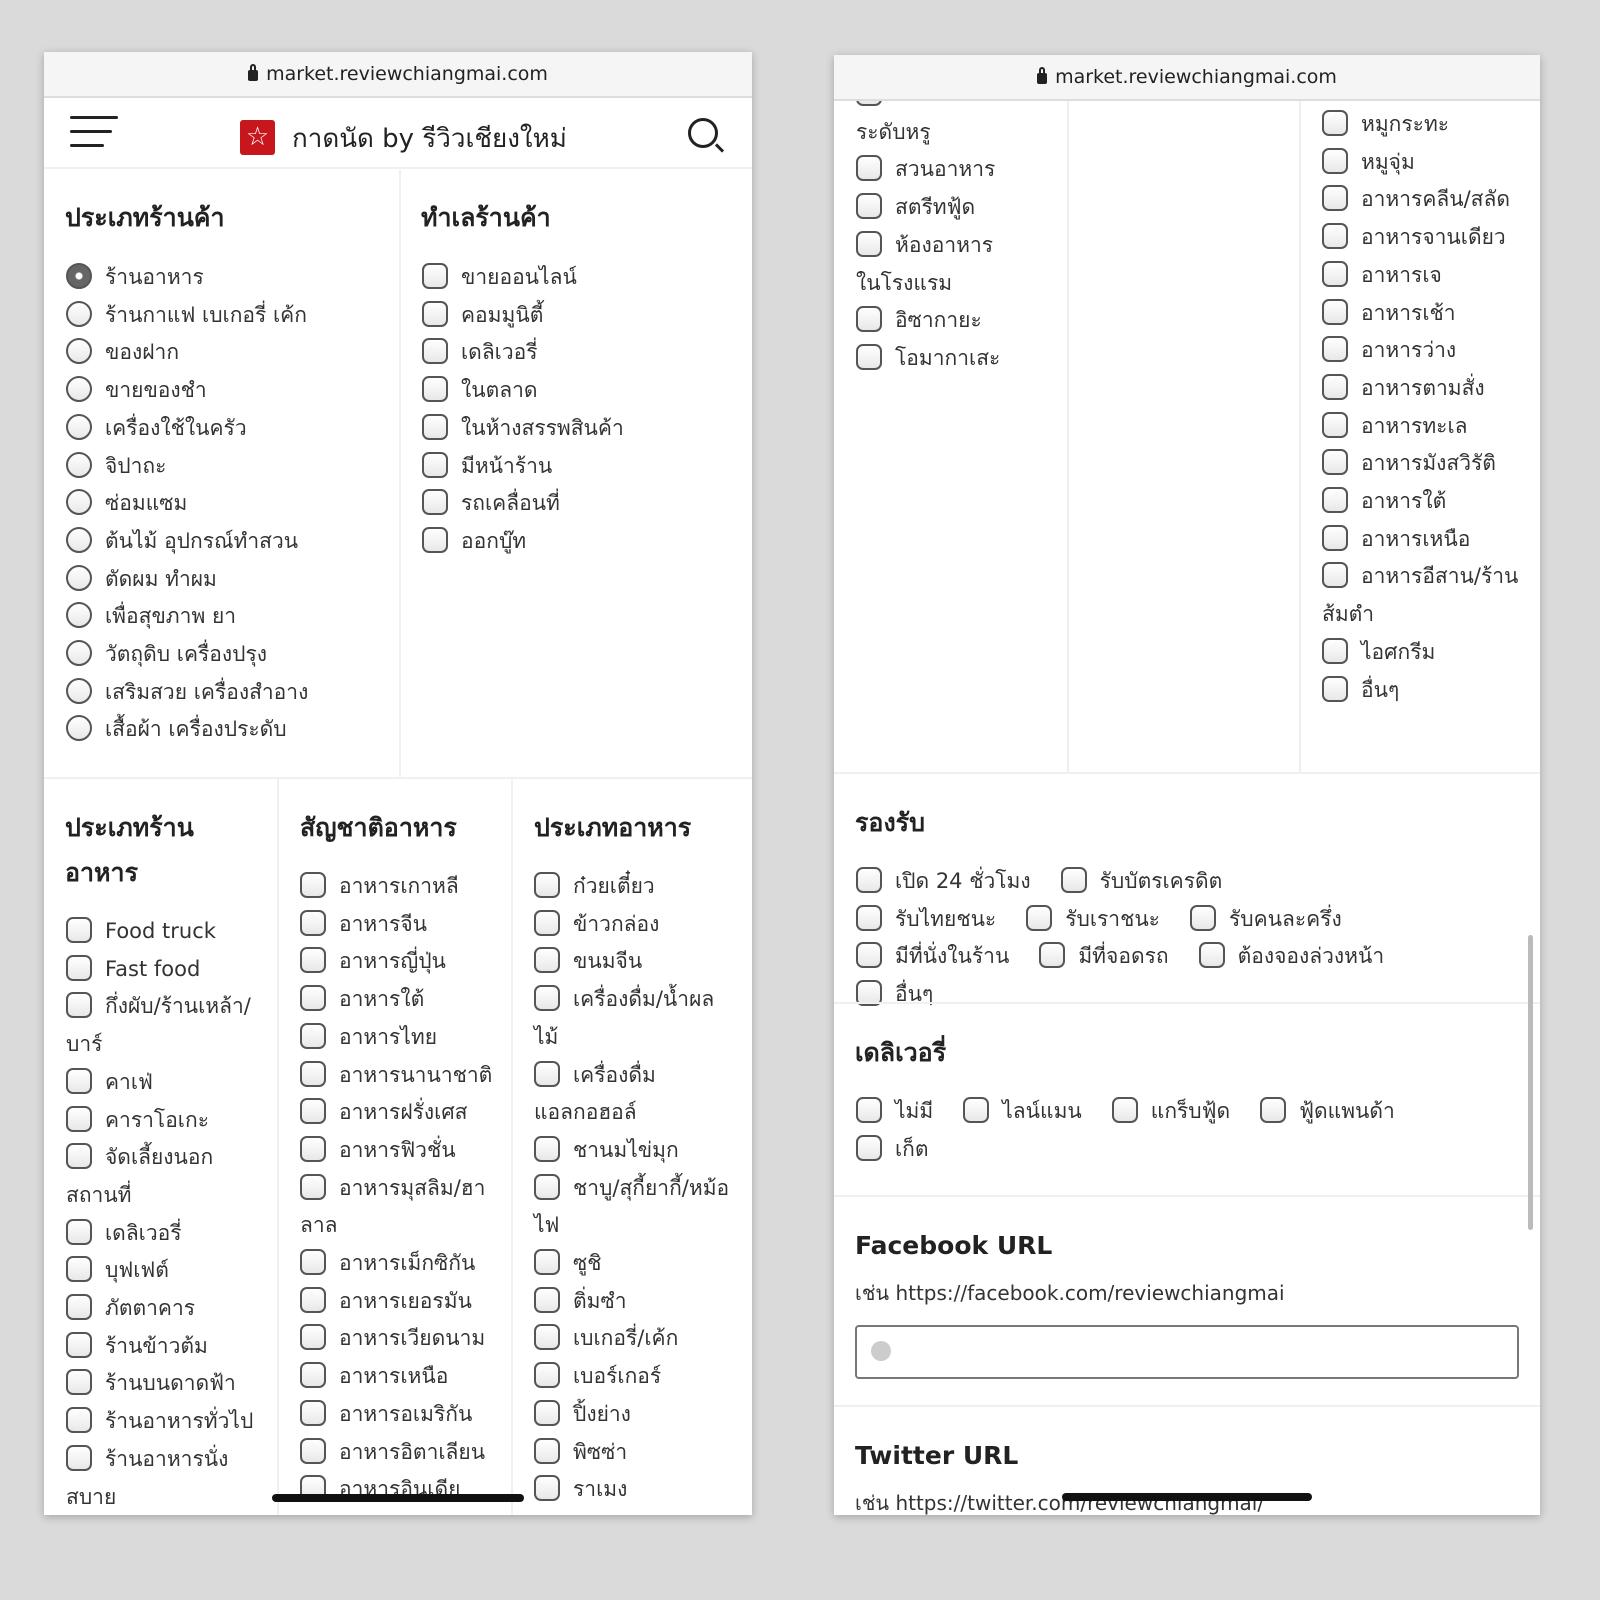 The width and height of the screenshot is (1600, 1600). Describe the element at coordinates (634, 1207) in the screenshot. I see `checkbox-option: ชาบู/สุกี้ยากี้/หม้อไฟ` at that location.